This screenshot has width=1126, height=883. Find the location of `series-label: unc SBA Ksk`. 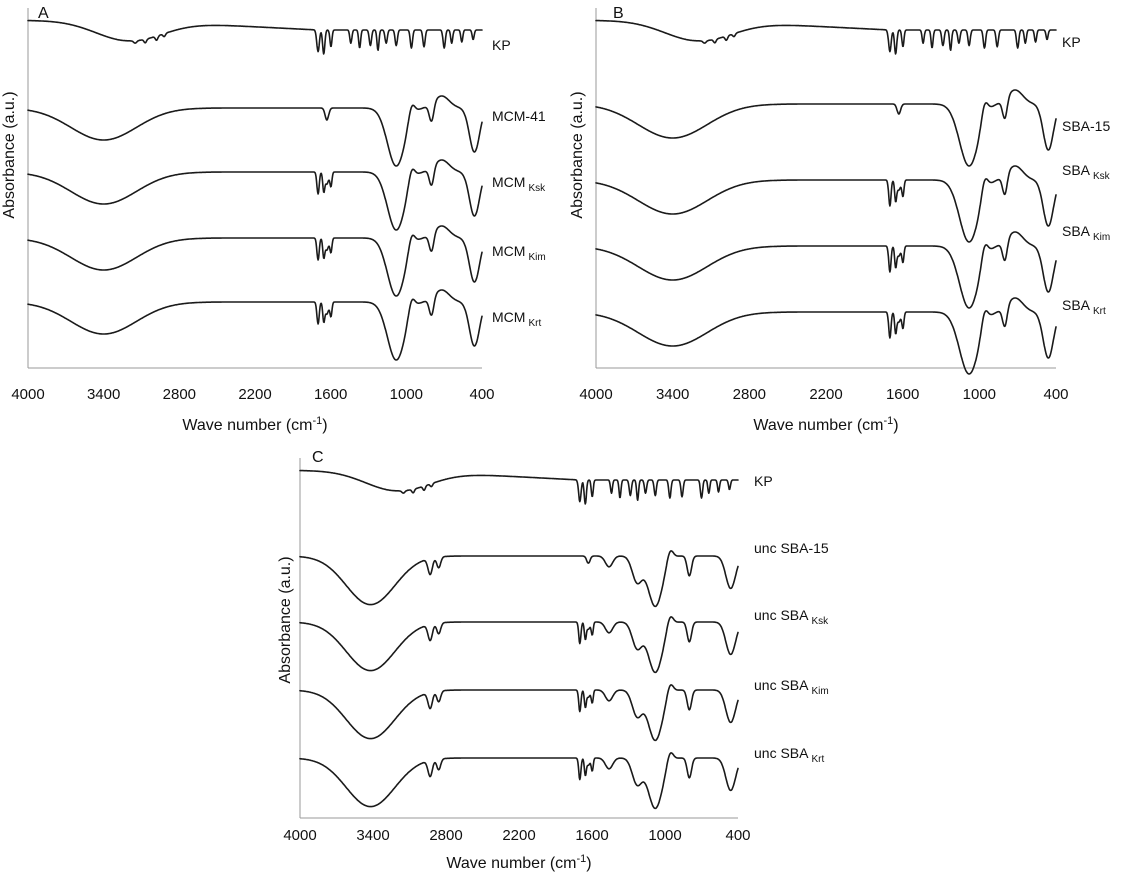

series-label: unc SBA Ksk is located at coordinates (791, 617).